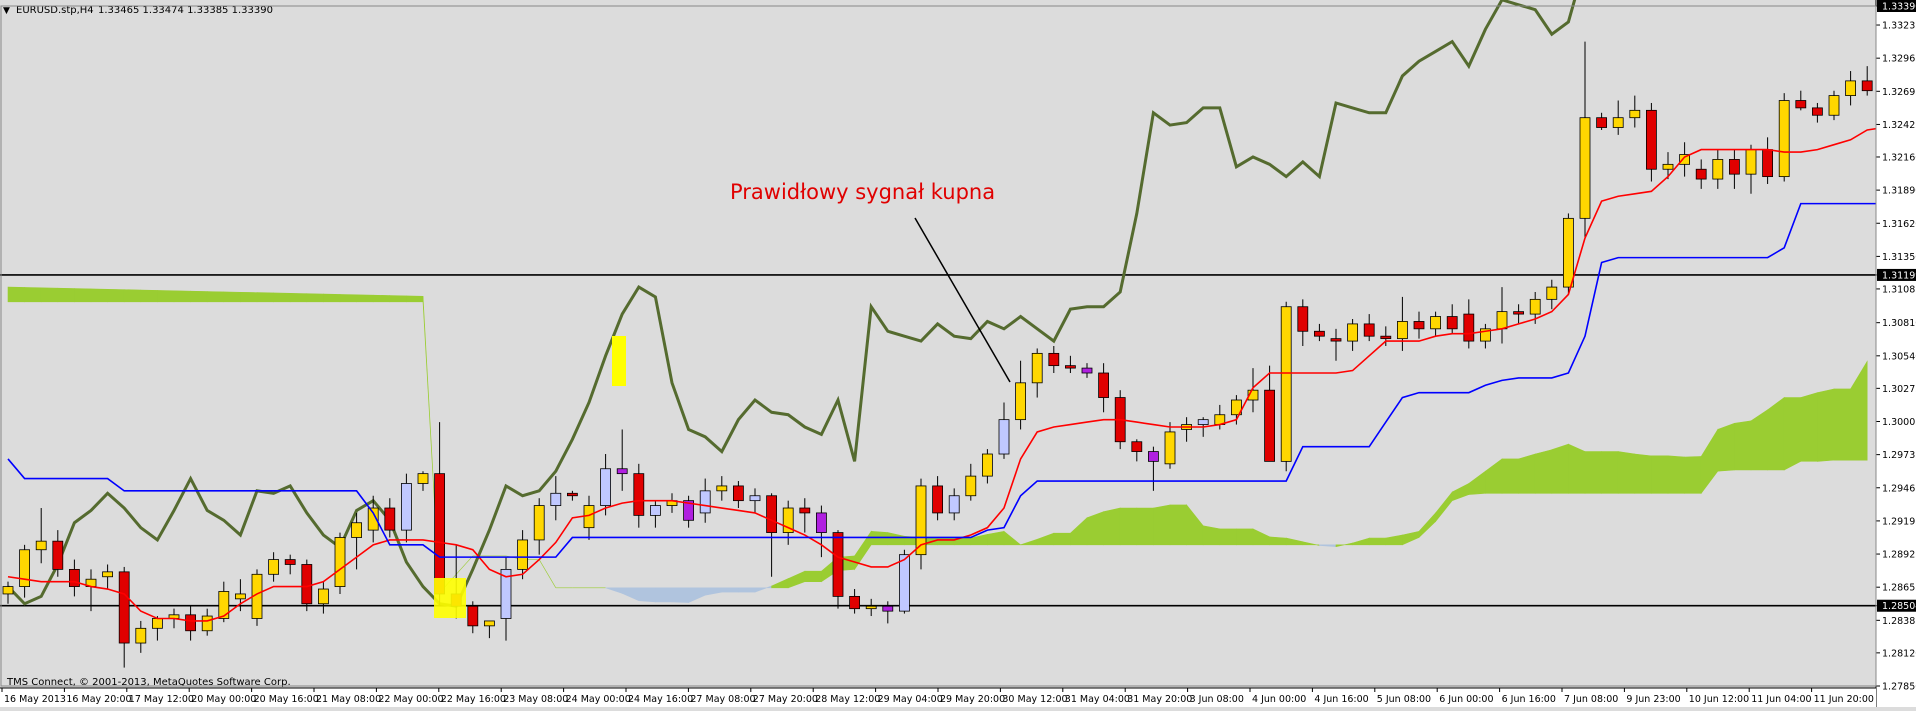 Image resolution: width=1916 pixels, height=711 pixels. Describe the element at coordinates (1159, 699) in the screenshot. I see `time-label: 31 May 20:00` at that location.